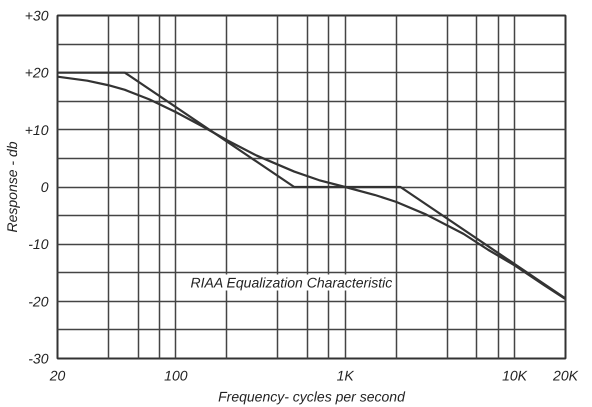 The width and height of the screenshot is (592, 407). I want to click on x-tick-label: 20K, so click(565, 376).